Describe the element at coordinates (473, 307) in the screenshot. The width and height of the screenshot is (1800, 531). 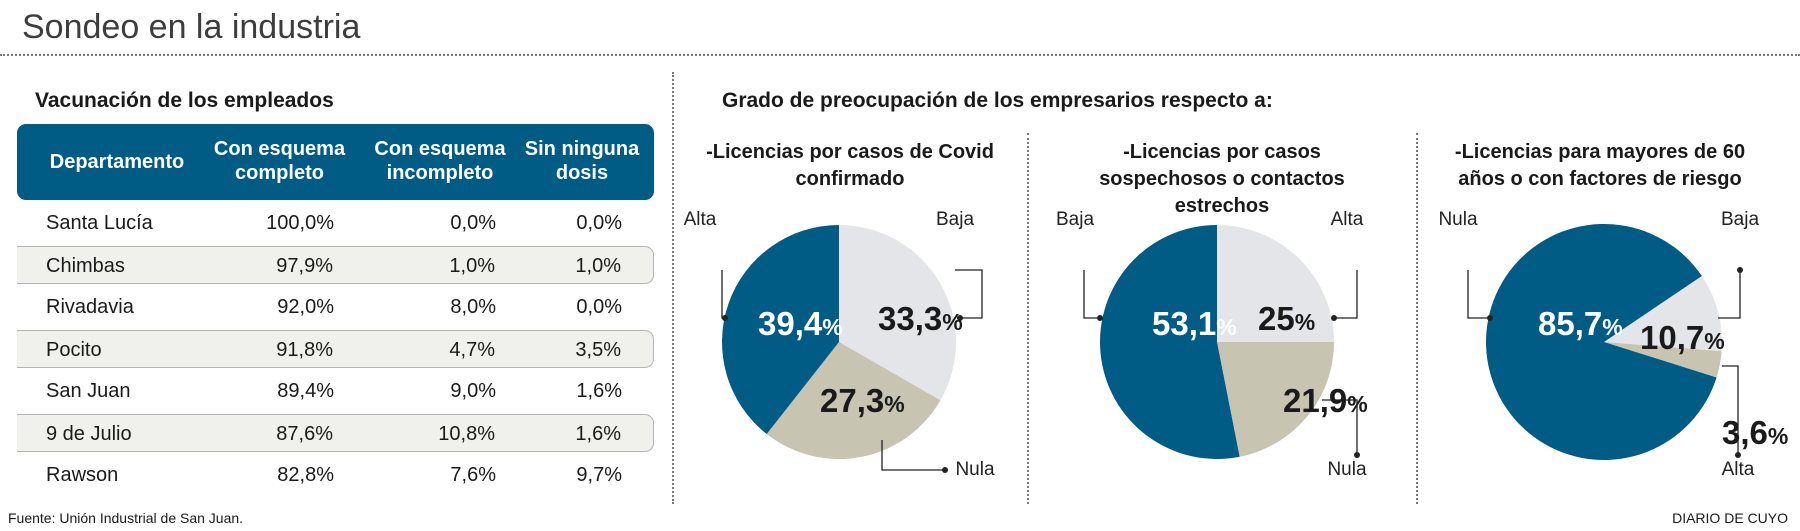
I see `table-cell: 8,0%` at that location.